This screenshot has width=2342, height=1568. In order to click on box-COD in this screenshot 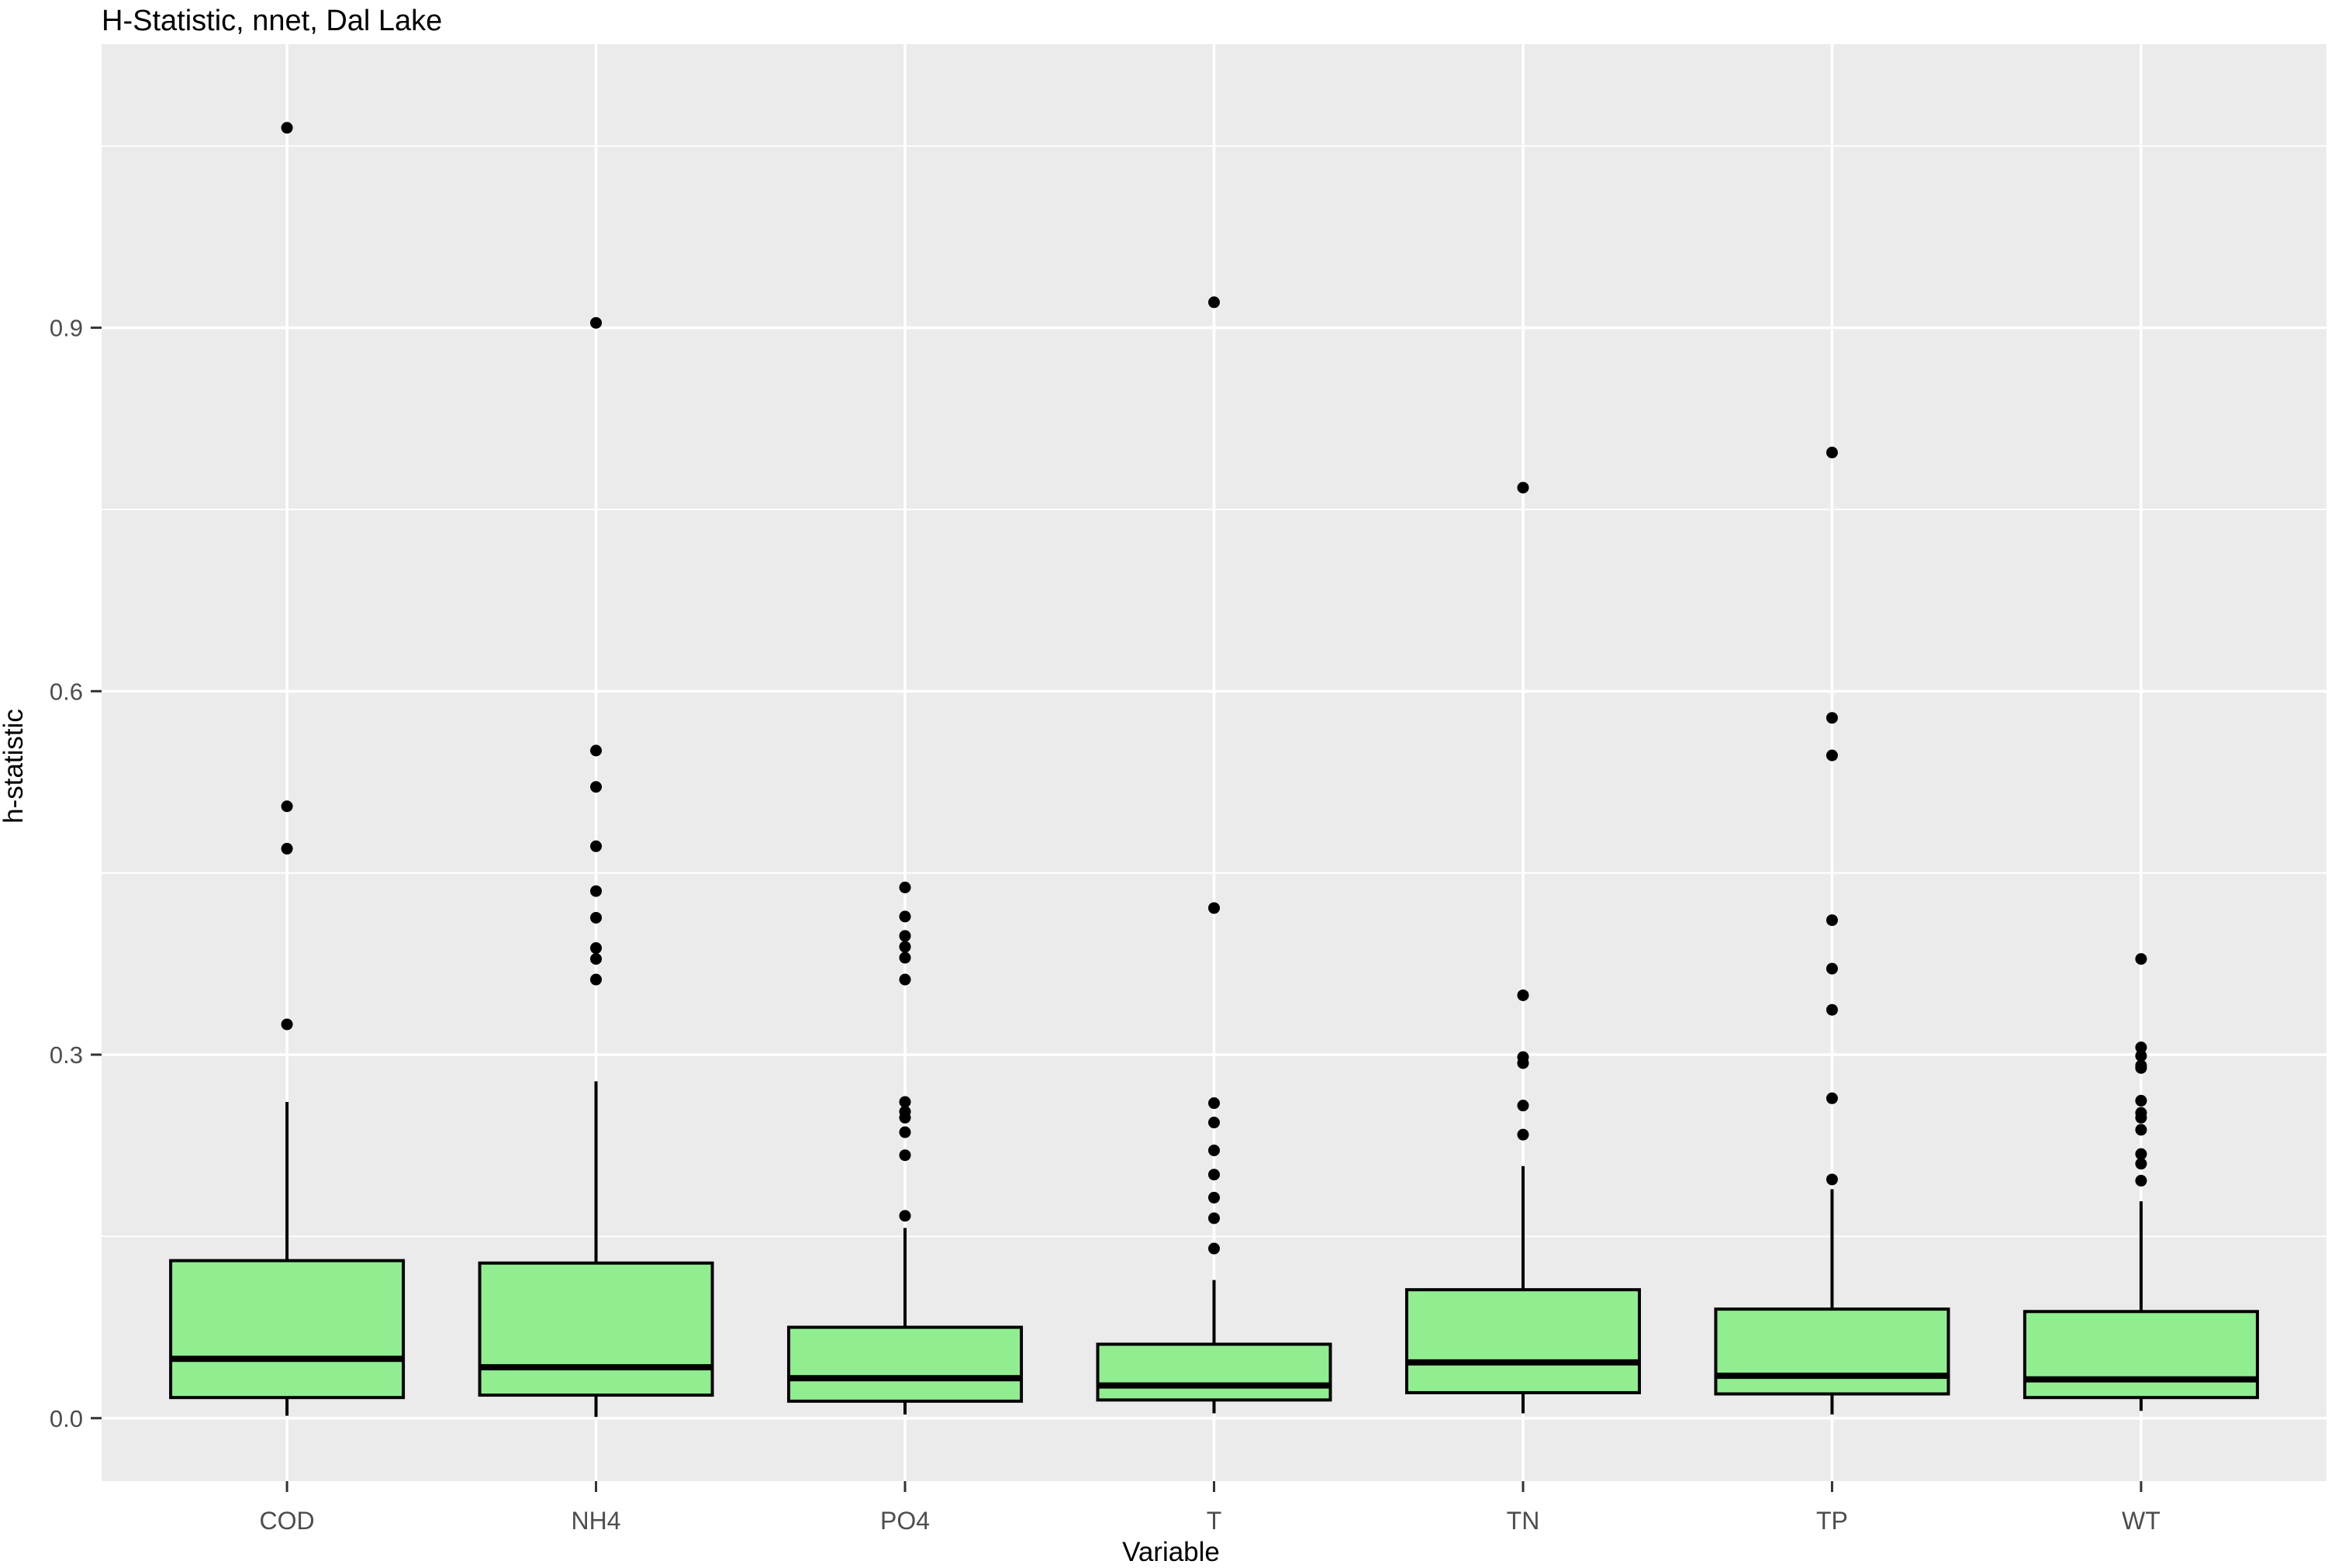, I will do `click(287, 1329)`.